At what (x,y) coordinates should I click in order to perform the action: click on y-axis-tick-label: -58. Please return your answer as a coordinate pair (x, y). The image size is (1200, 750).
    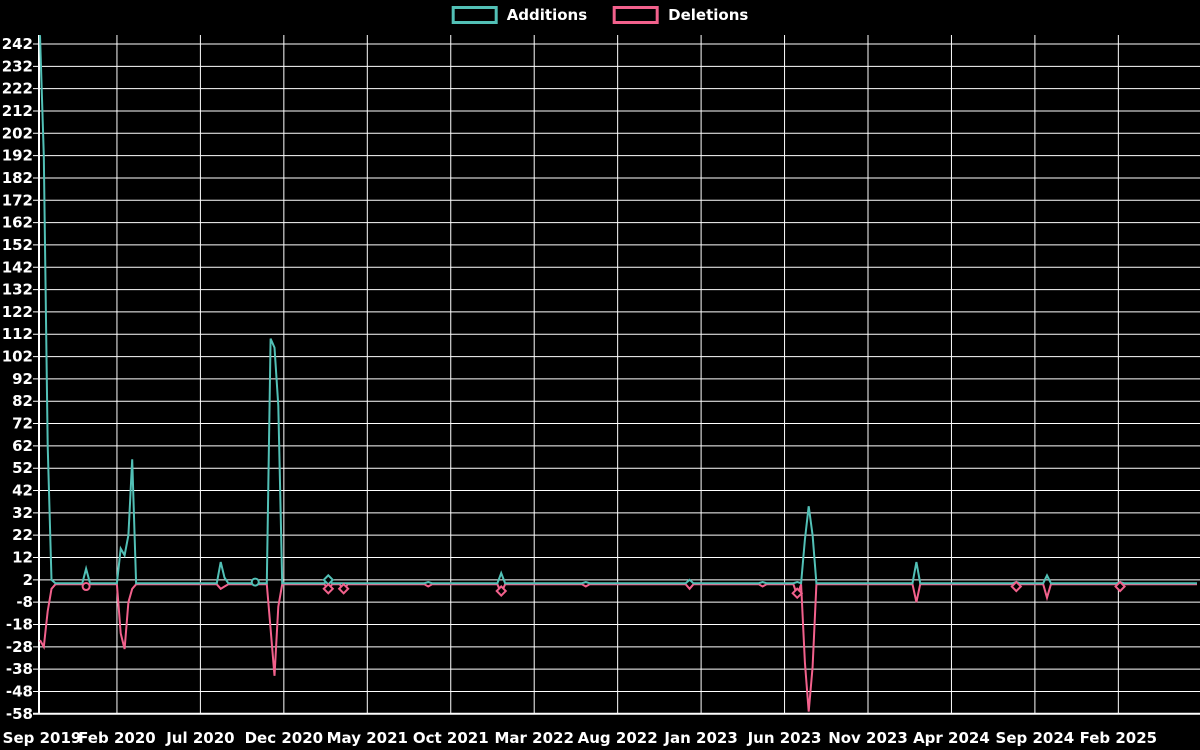
    Looking at the image, I should click on (19, 714).